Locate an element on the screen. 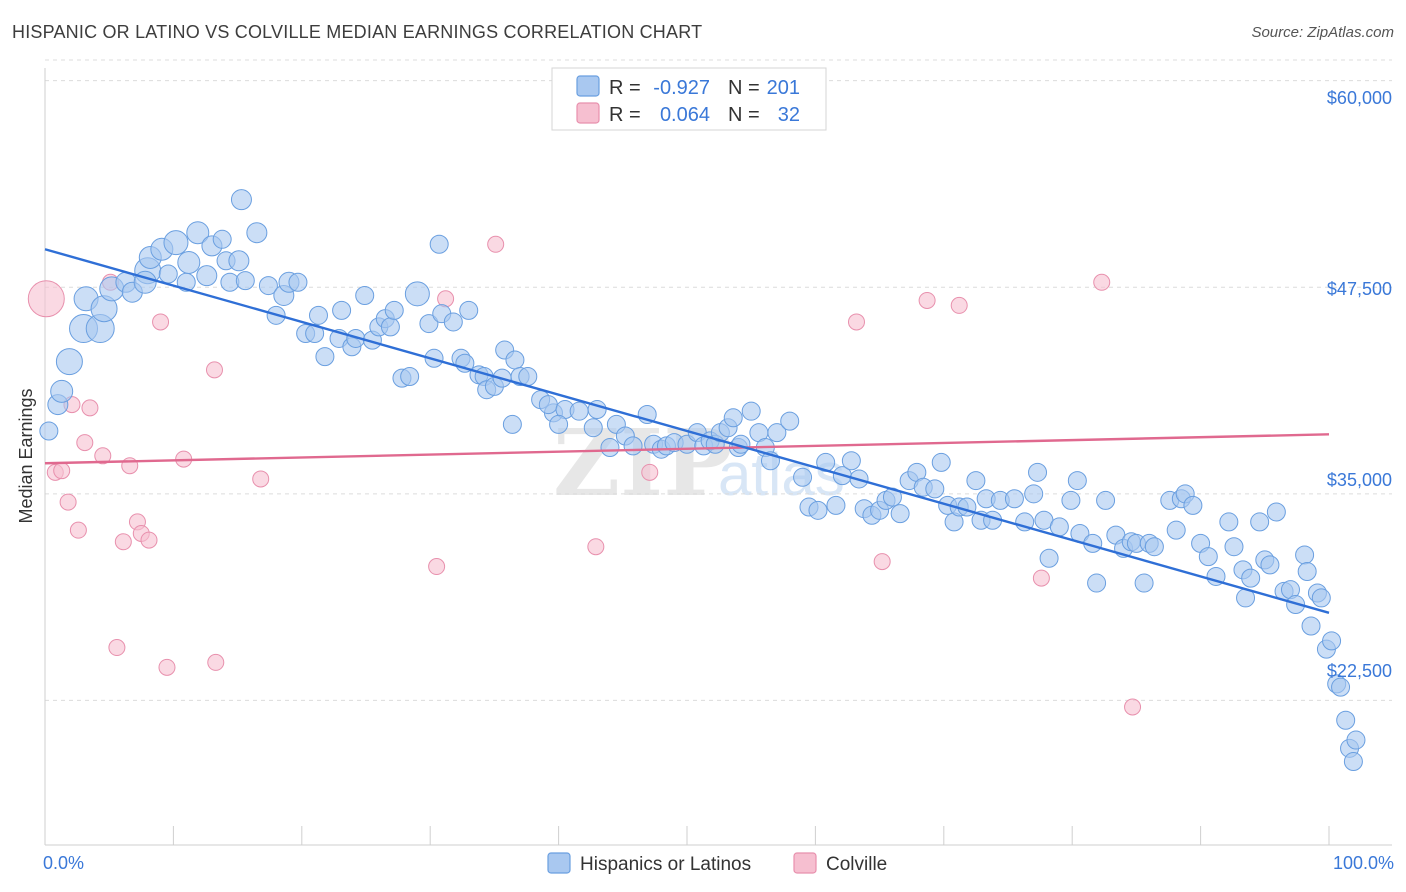 The width and height of the screenshot is (1406, 892). legend-n-value: 32 is located at coordinates (789, 115).